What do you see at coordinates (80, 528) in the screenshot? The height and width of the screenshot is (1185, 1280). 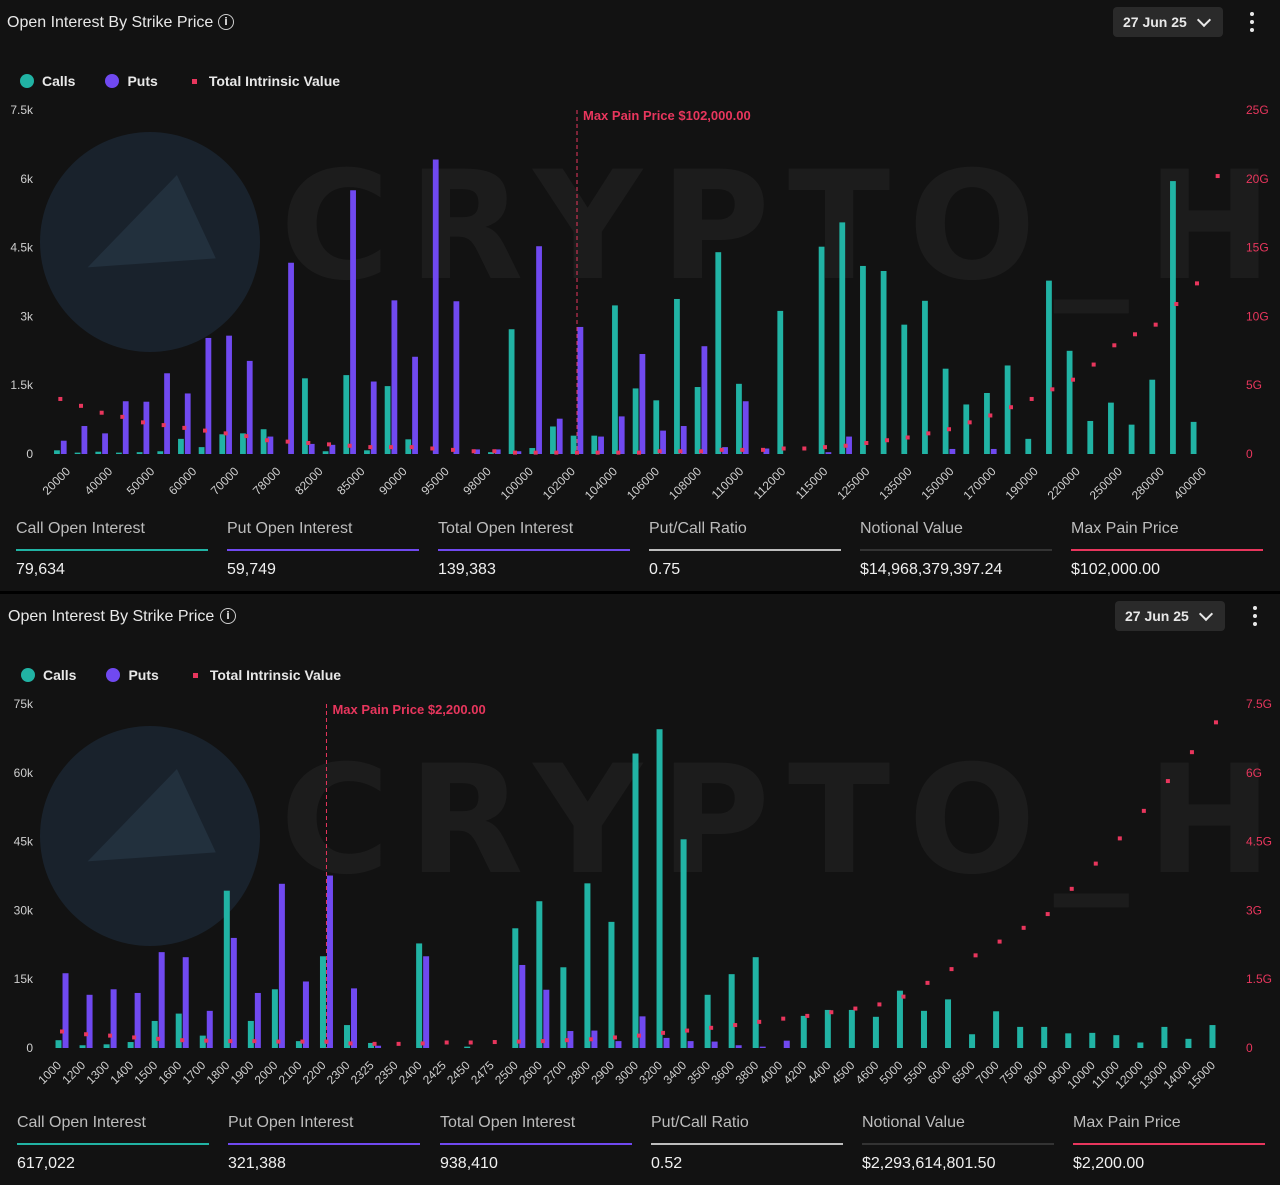 I see `stat-label: Call Open Interest` at bounding box center [80, 528].